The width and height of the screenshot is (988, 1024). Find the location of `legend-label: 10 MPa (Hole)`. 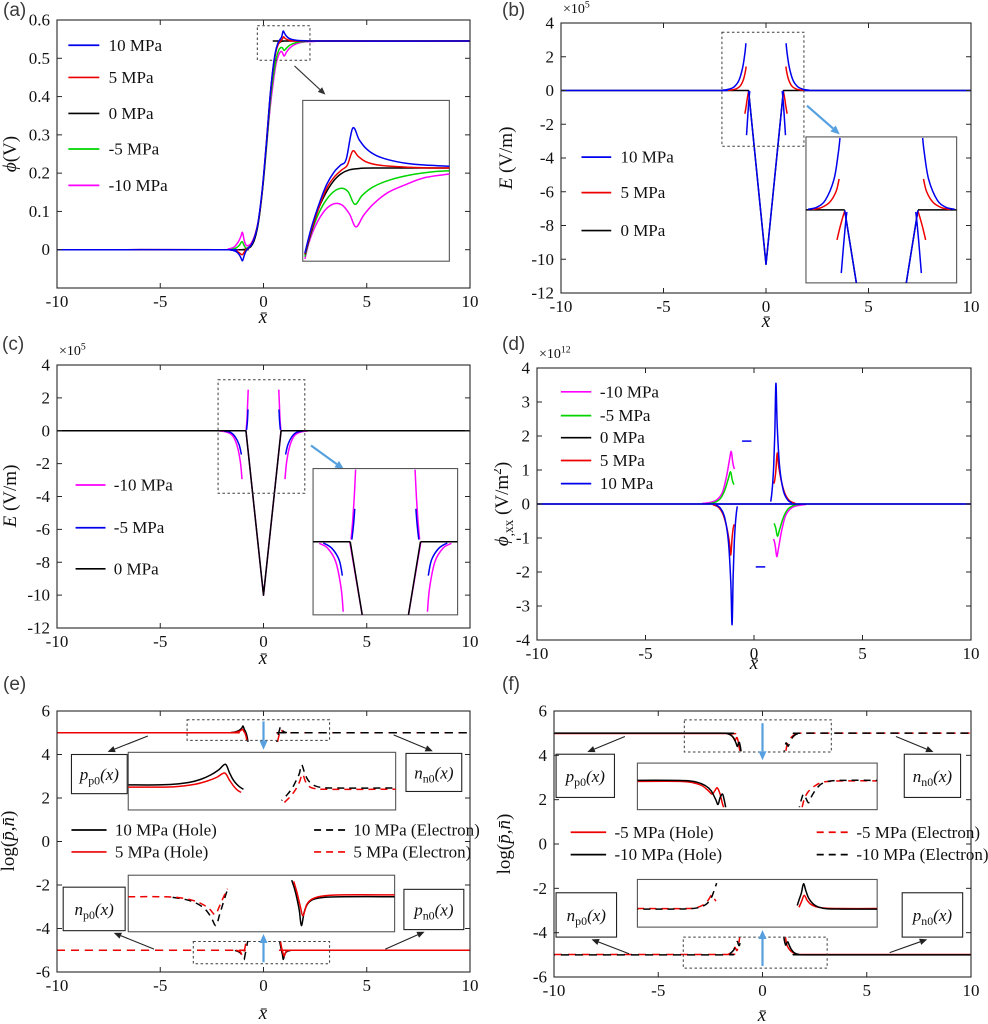

legend-label: 10 MPa (Hole) is located at coordinates (166, 829).